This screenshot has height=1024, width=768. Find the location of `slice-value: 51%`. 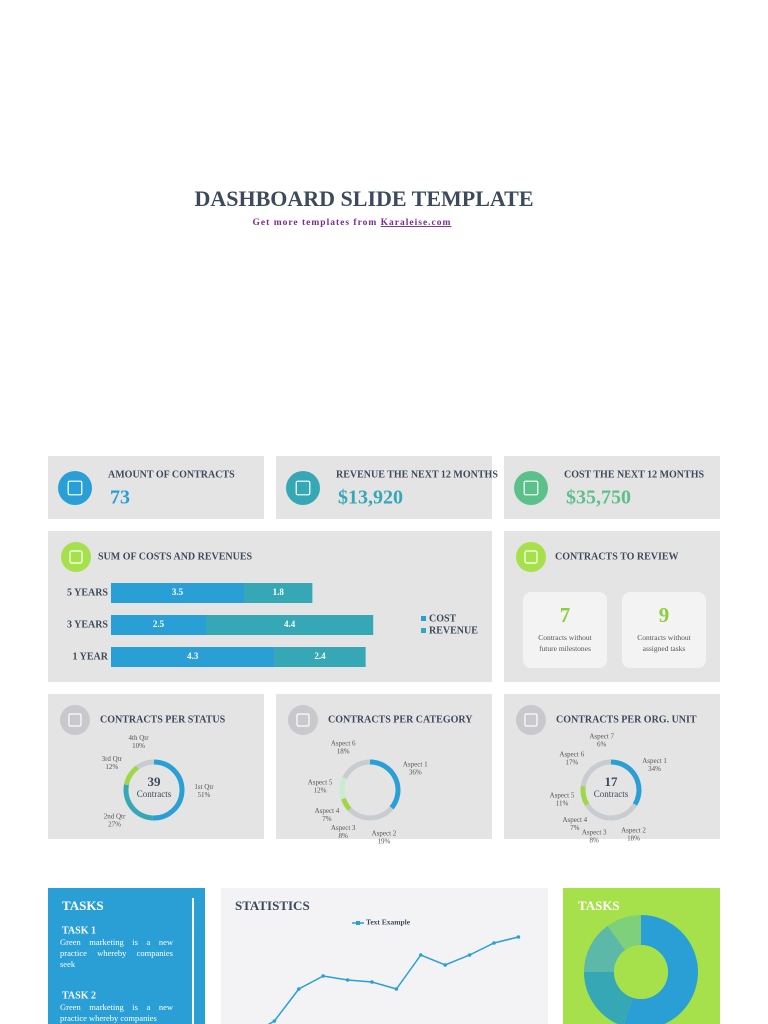

slice-value: 51% is located at coordinates (204, 795).